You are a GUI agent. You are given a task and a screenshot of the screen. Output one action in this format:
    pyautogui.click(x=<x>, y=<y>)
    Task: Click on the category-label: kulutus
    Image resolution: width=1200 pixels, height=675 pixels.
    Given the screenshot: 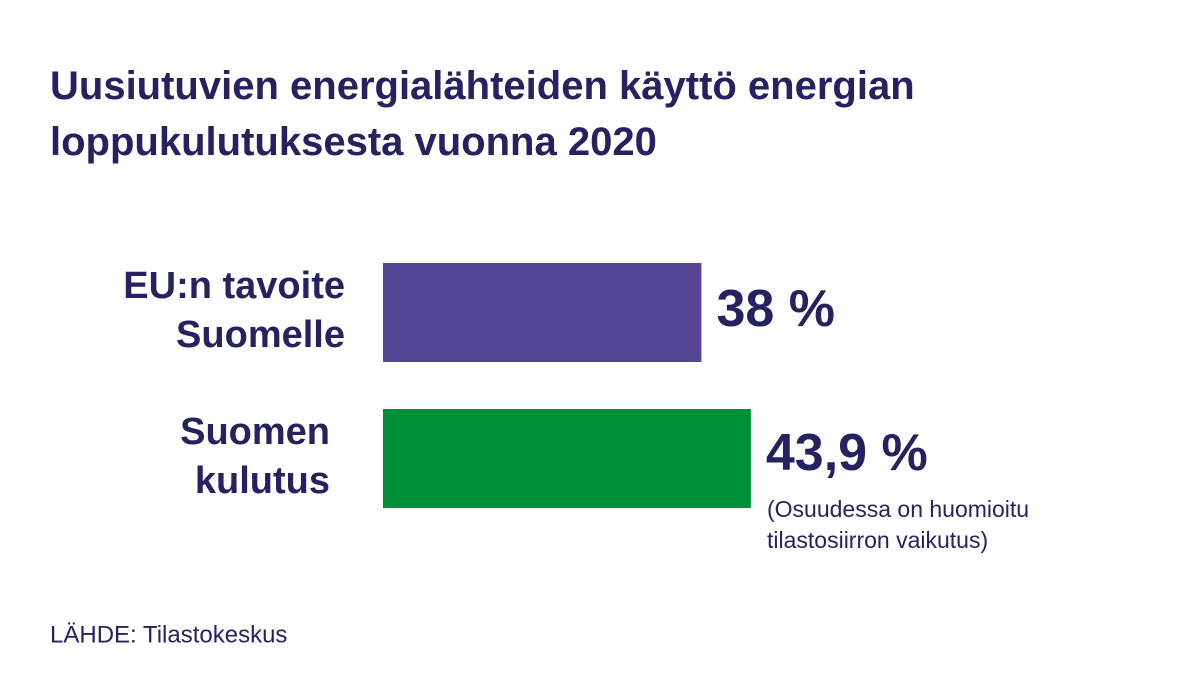 What is the action you would take?
    pyautogui.click(x=262, y=481)
    